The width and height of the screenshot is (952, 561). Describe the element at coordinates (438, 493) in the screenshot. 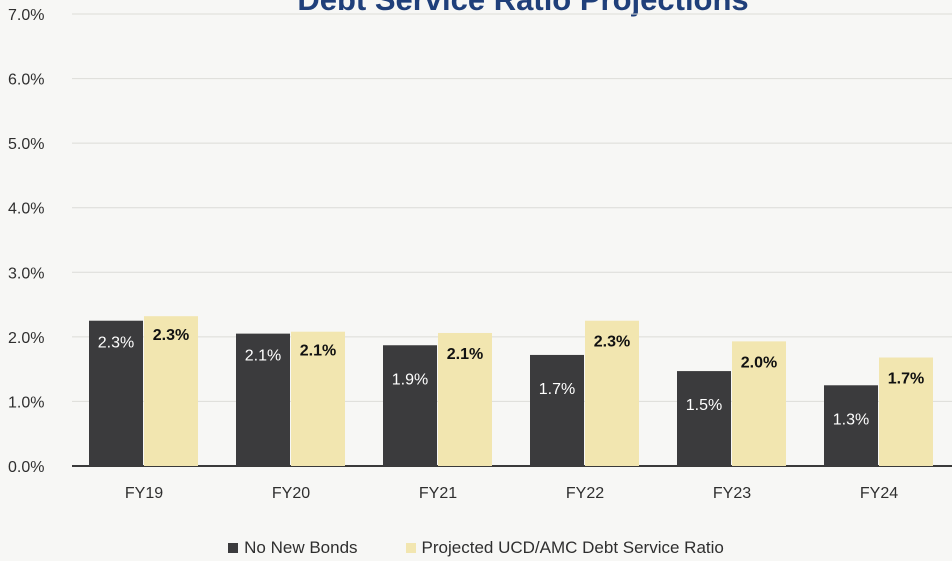

I see `x-tick-label: FY21` at that location.